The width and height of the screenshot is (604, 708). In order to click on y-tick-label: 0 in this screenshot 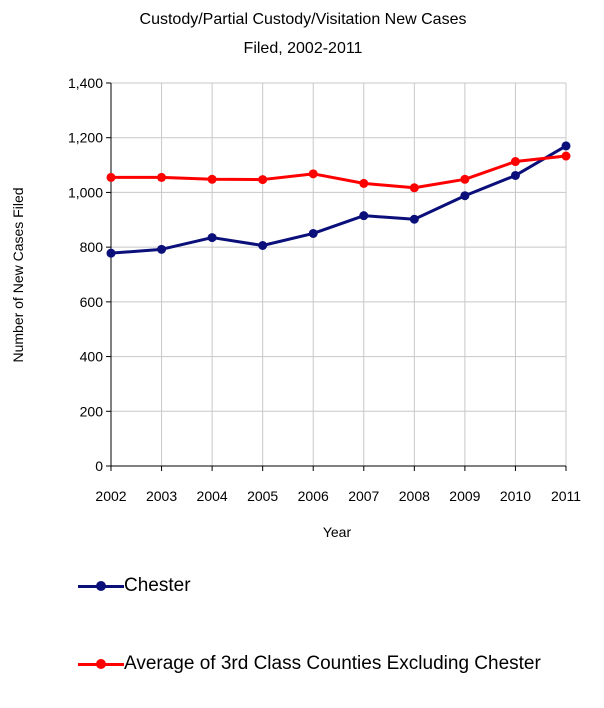, I will do `click(99, 466)`.